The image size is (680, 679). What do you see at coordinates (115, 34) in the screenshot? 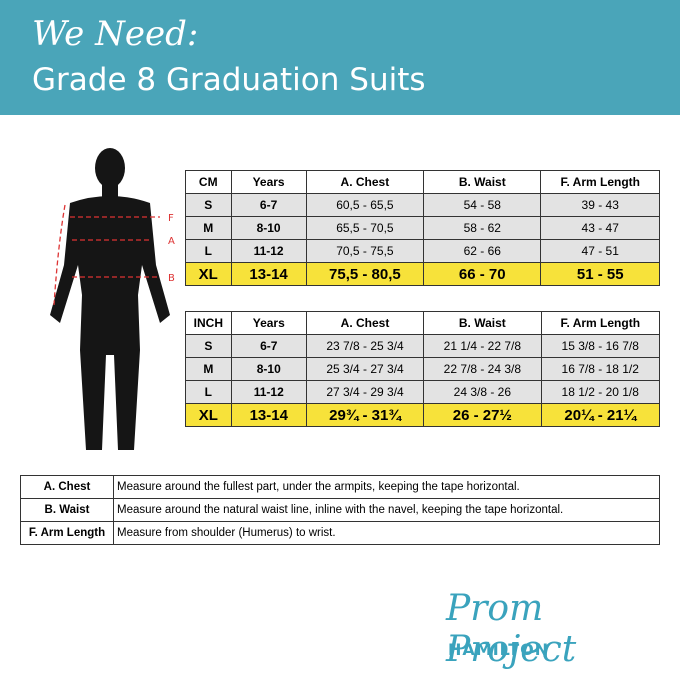
I see `kicker: We Need:` at bounding box center [115, 34].